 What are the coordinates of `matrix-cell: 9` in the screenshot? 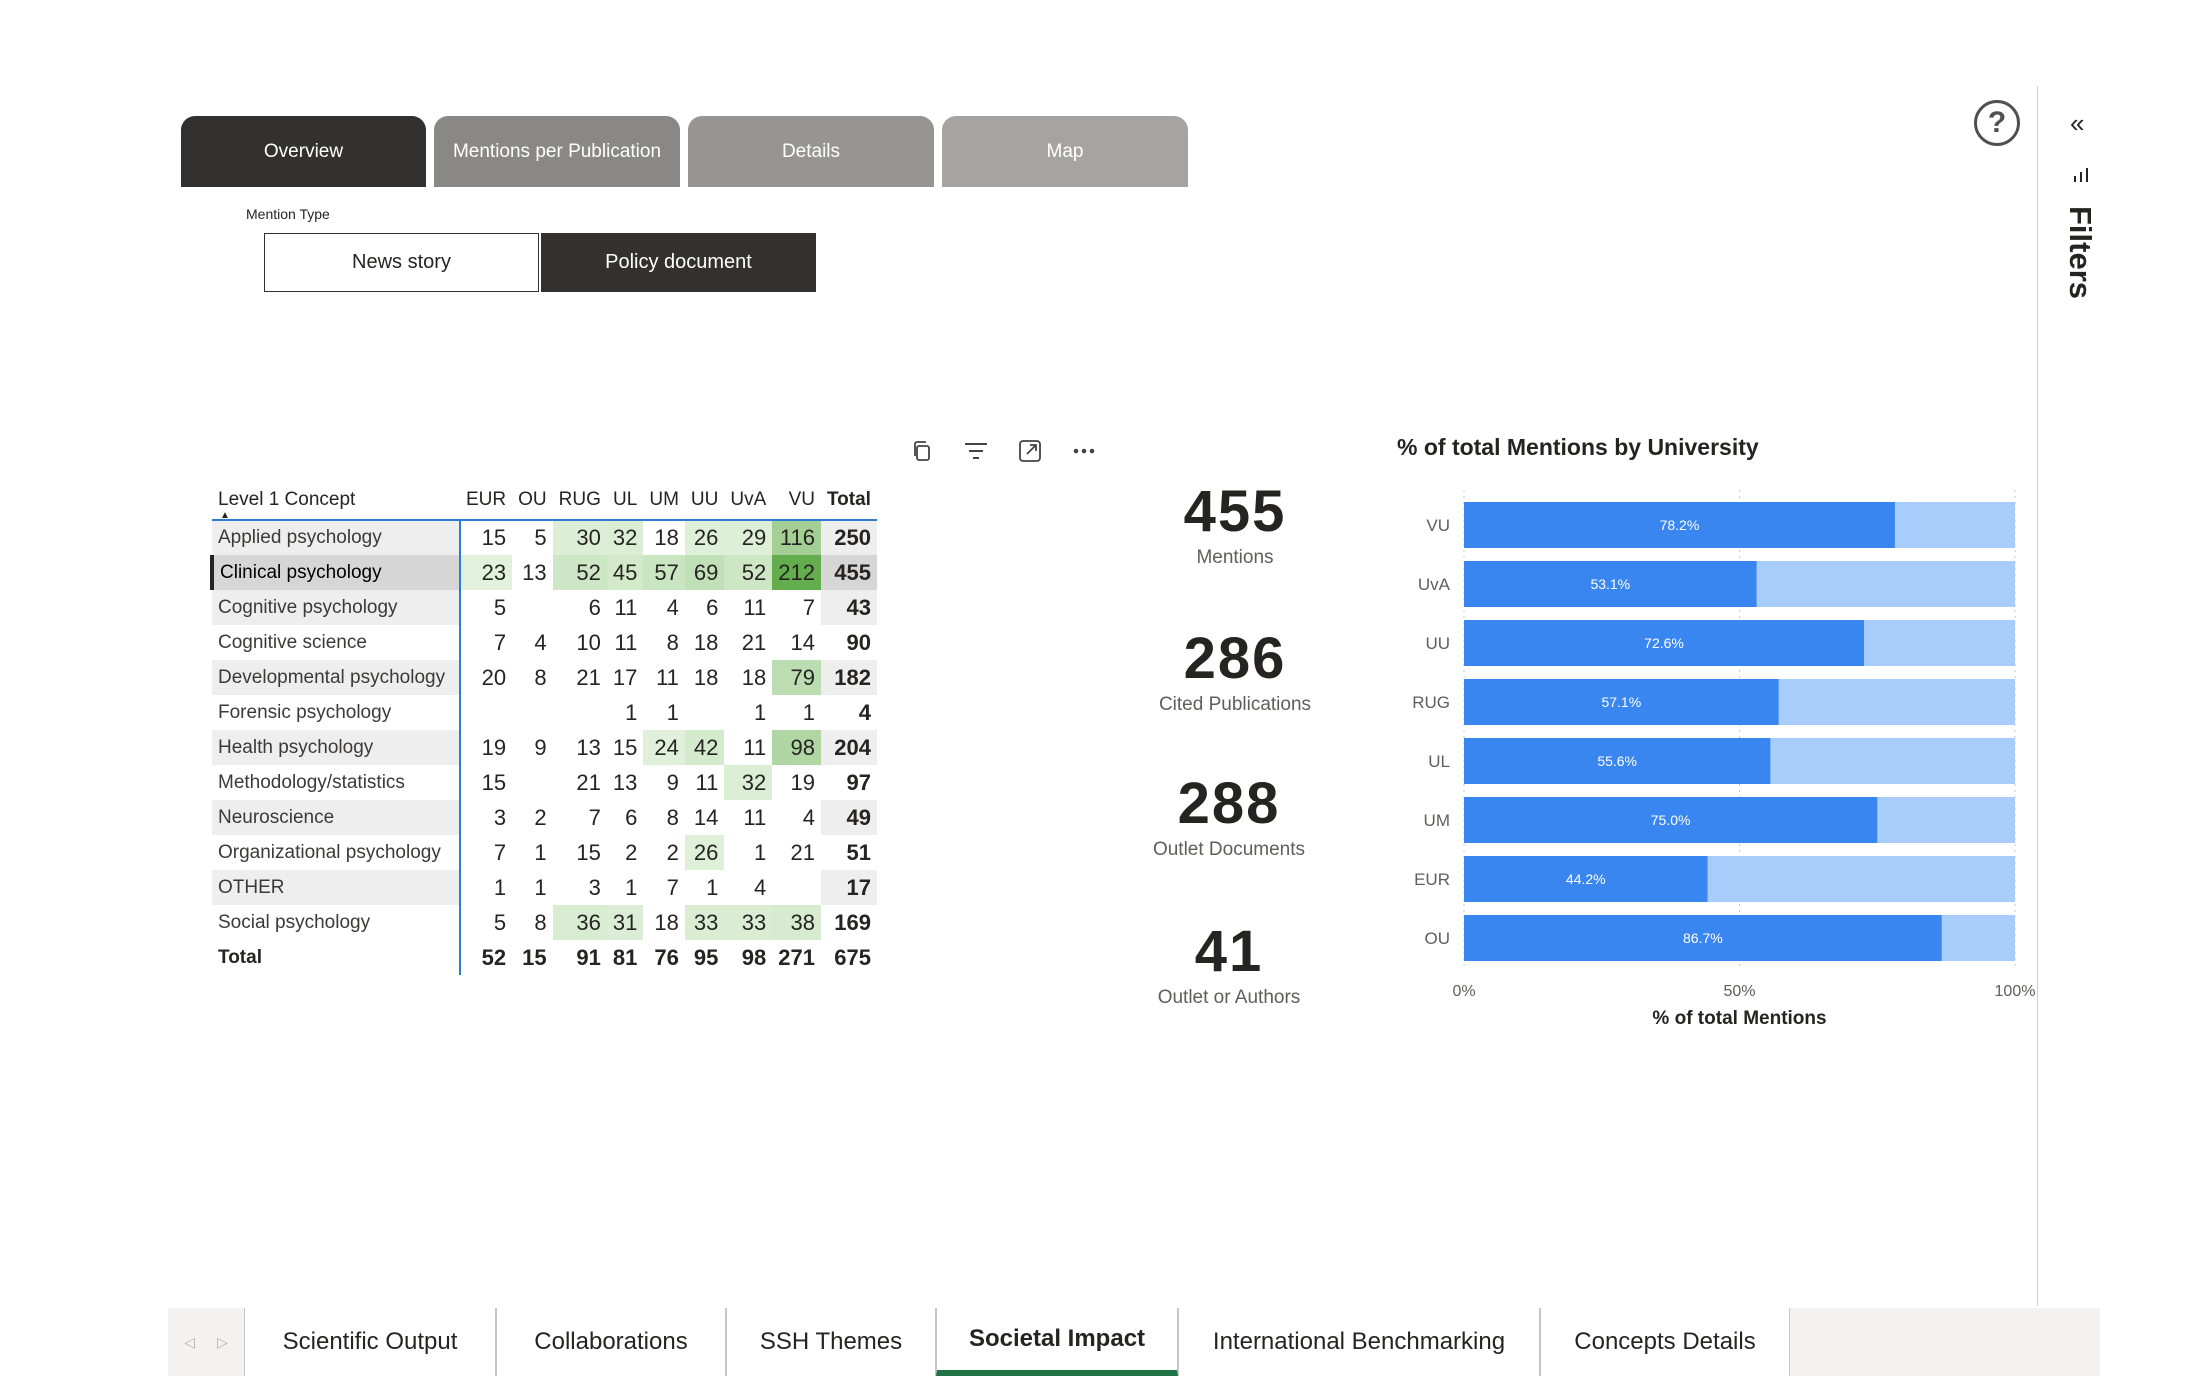 It's located at (540, 747).